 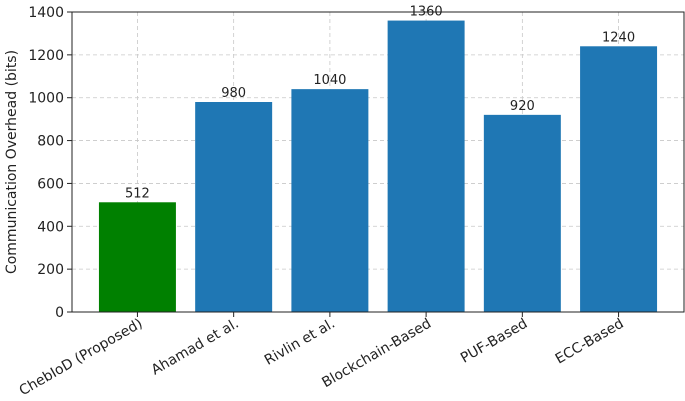 What do you see at coordinates (522, 106) in the screenshot?
I see `value-label: 920` at bounding box center [522, 106].